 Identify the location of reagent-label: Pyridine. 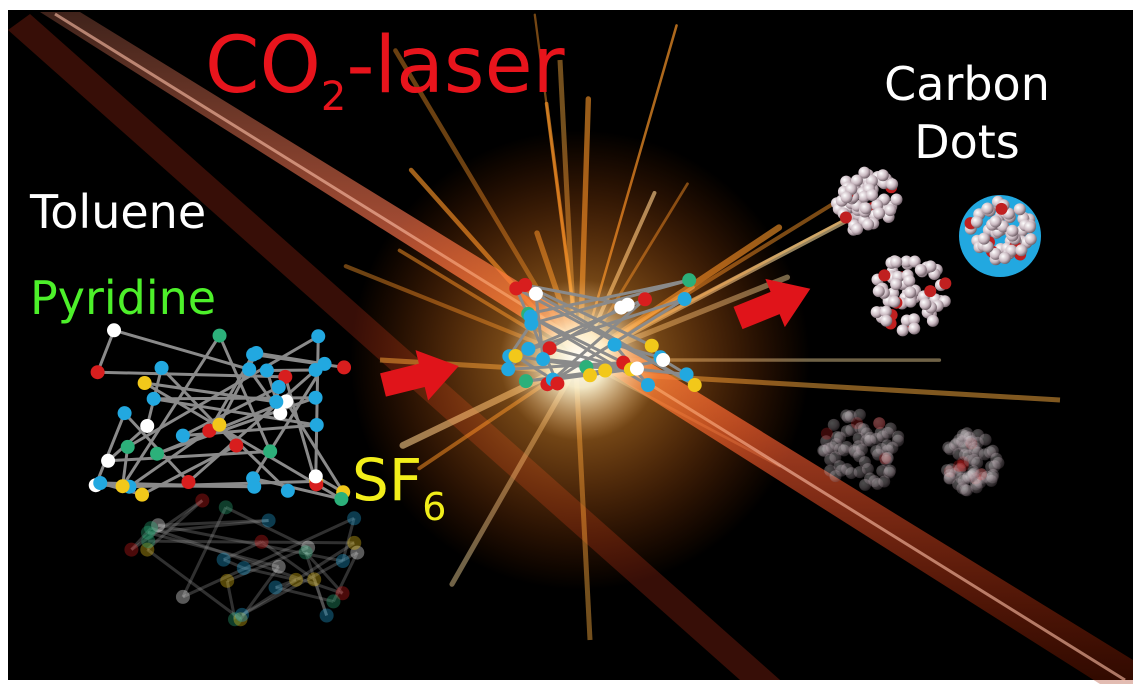
(123, 298).